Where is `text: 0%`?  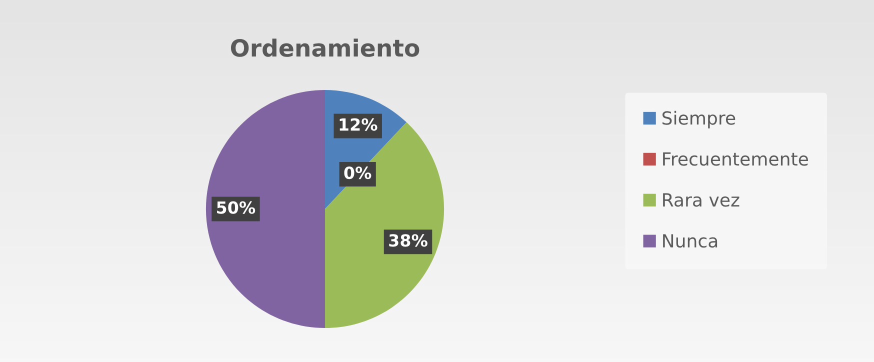 text: 0% is located at coordinates (358, 173).